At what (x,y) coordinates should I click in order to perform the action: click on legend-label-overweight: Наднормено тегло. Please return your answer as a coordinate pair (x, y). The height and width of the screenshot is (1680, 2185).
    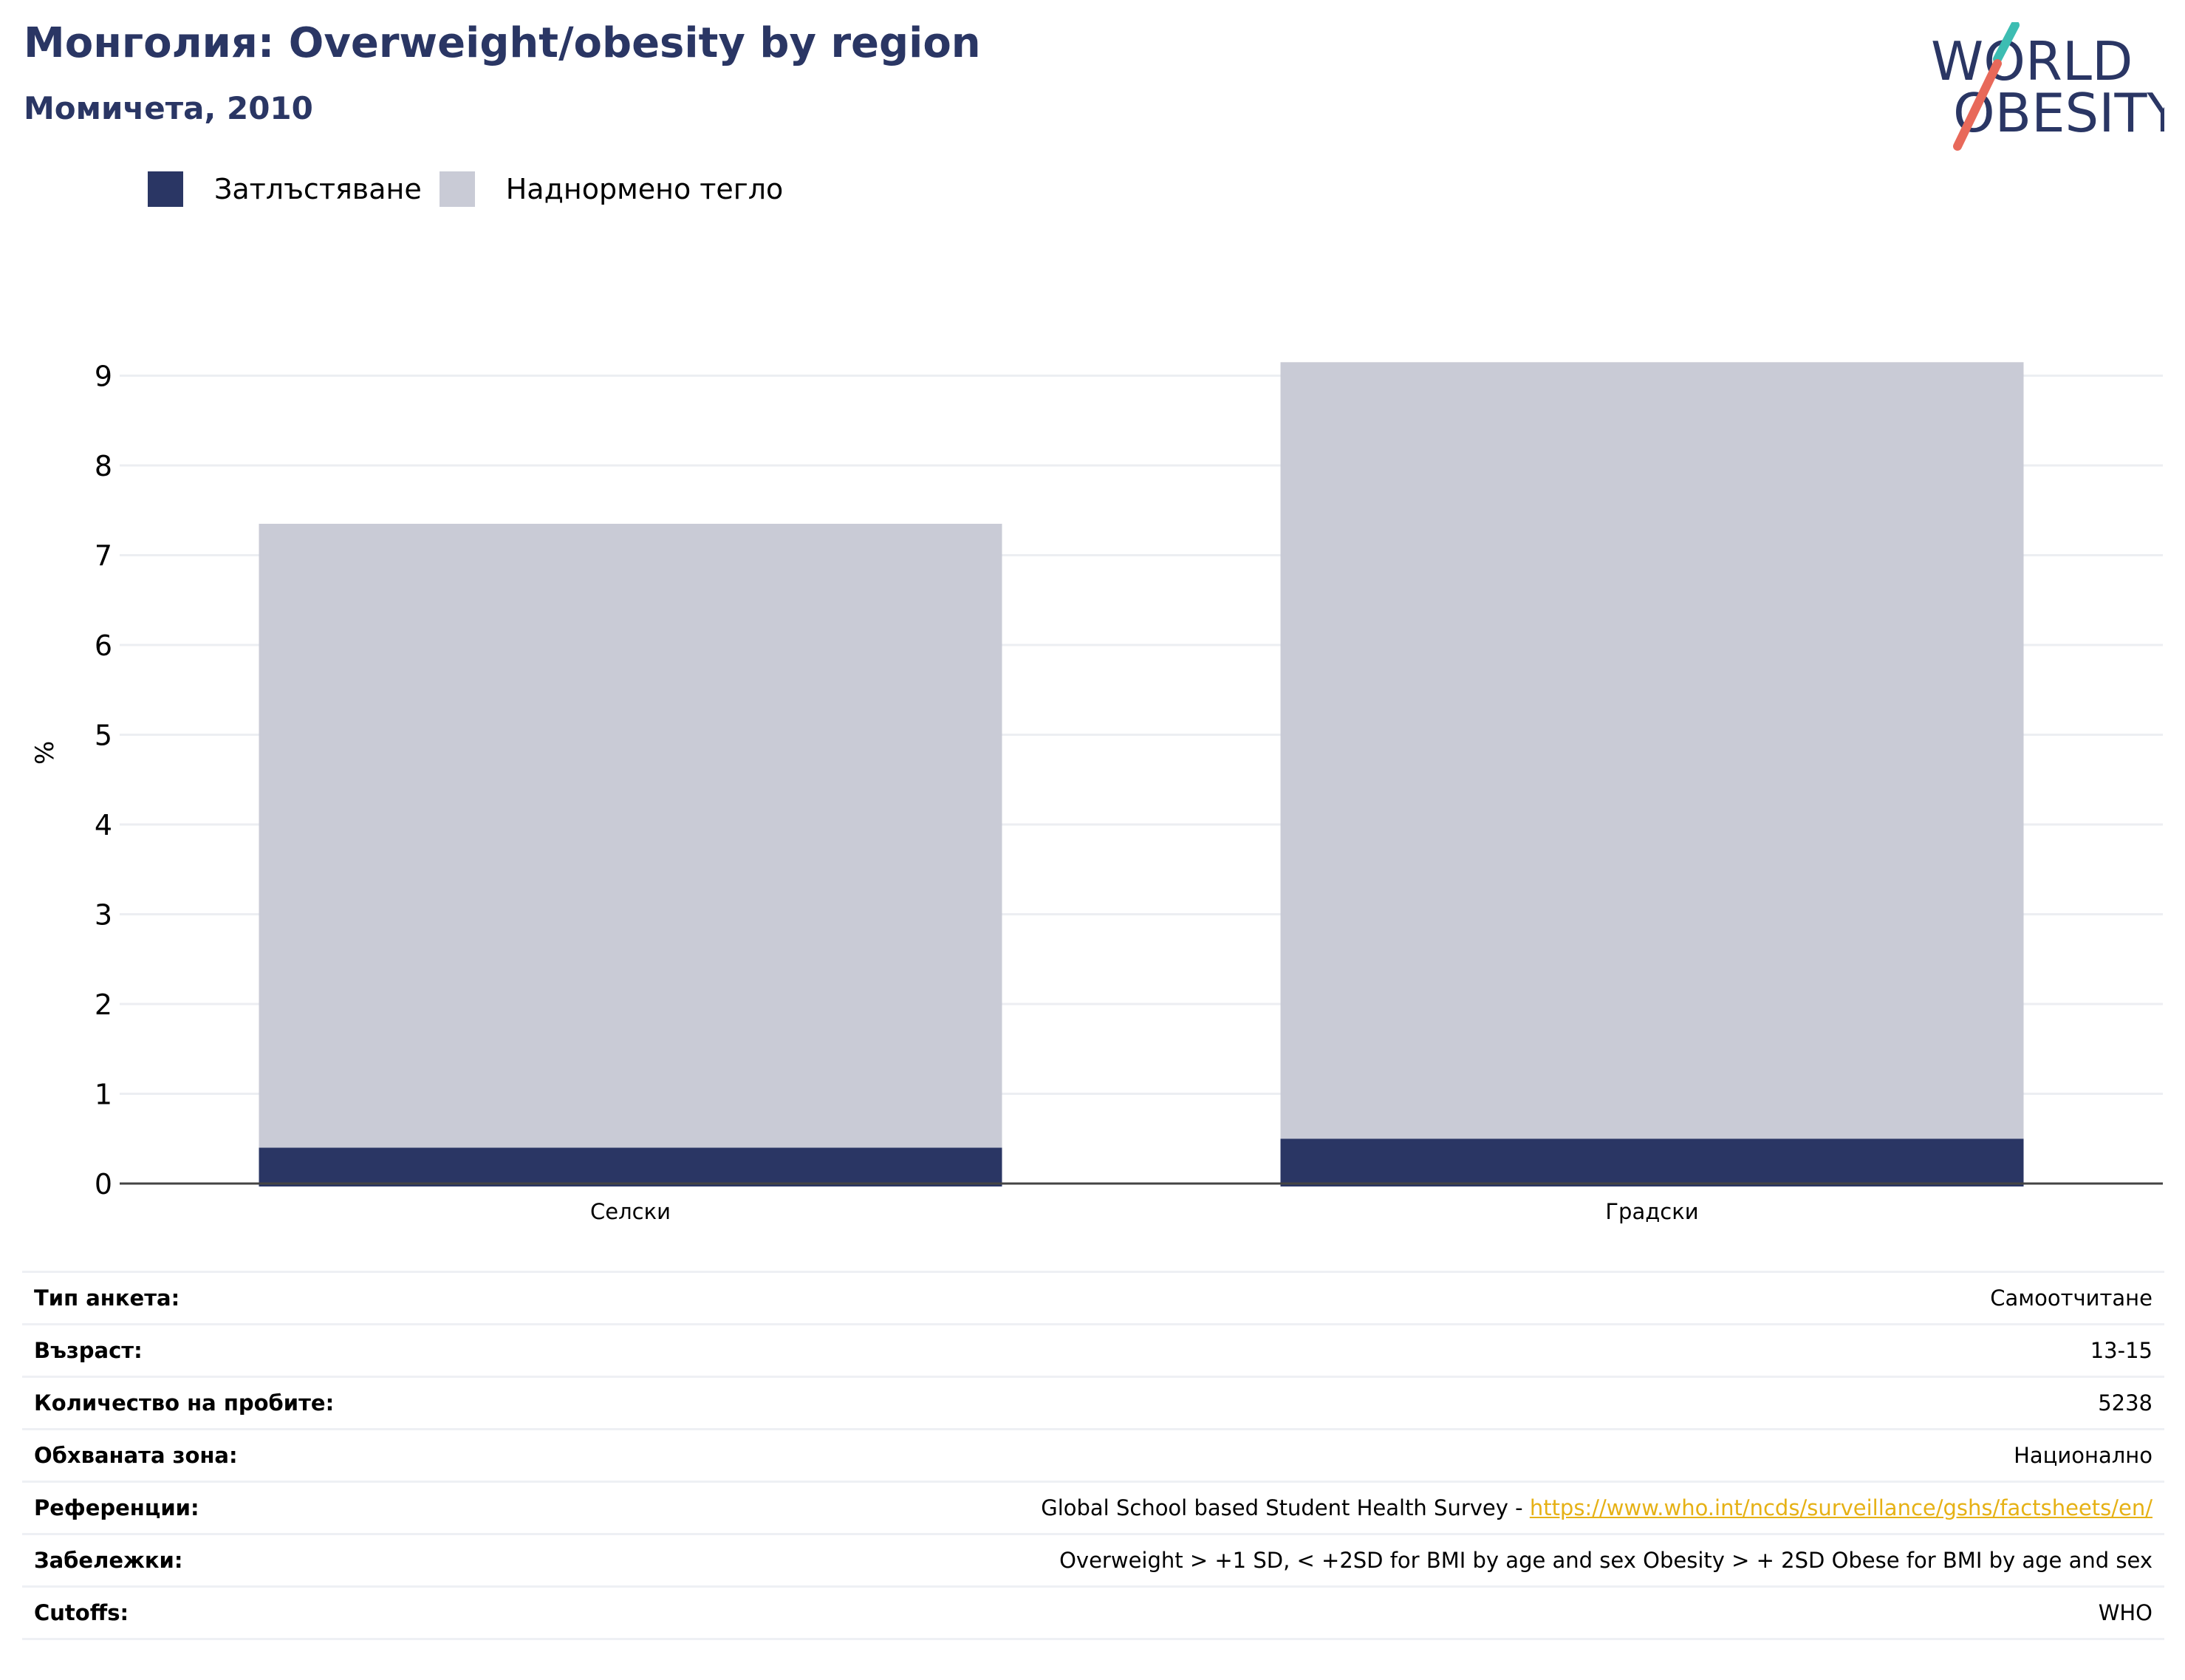
    Looking at the image, I should click on (644, 189).